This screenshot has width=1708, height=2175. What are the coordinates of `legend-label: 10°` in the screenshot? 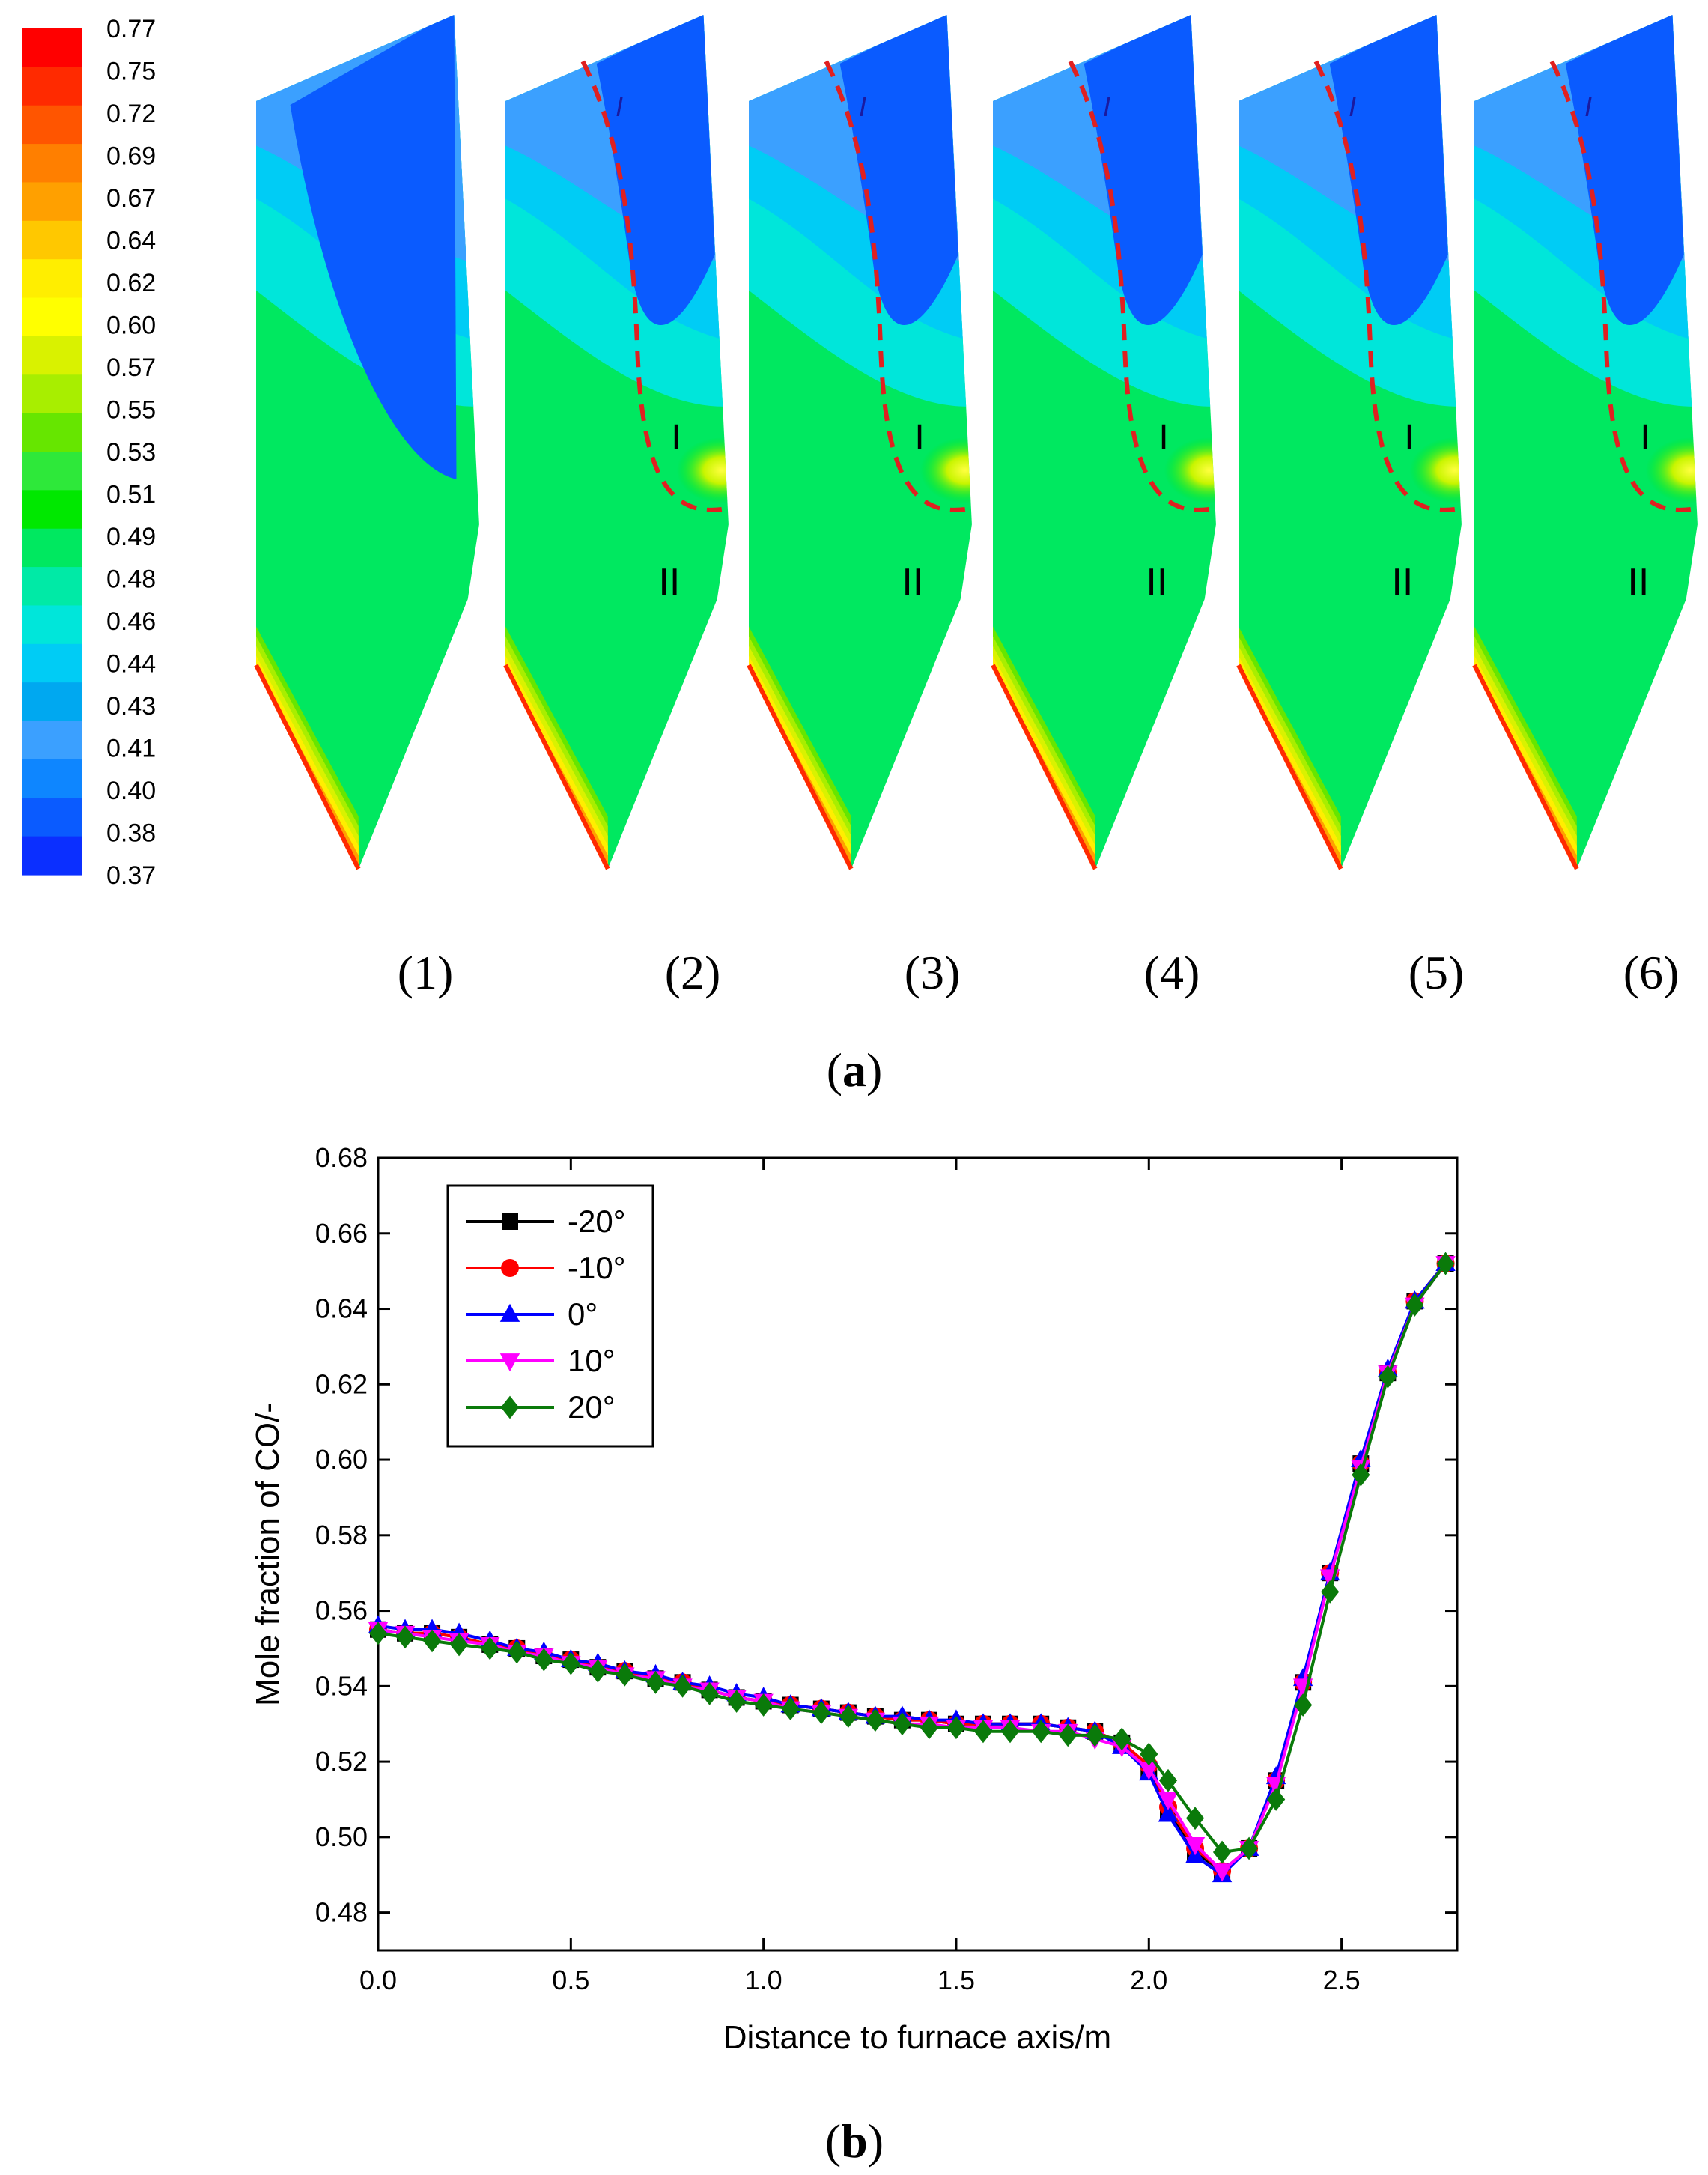 It's located at (592, 1360).